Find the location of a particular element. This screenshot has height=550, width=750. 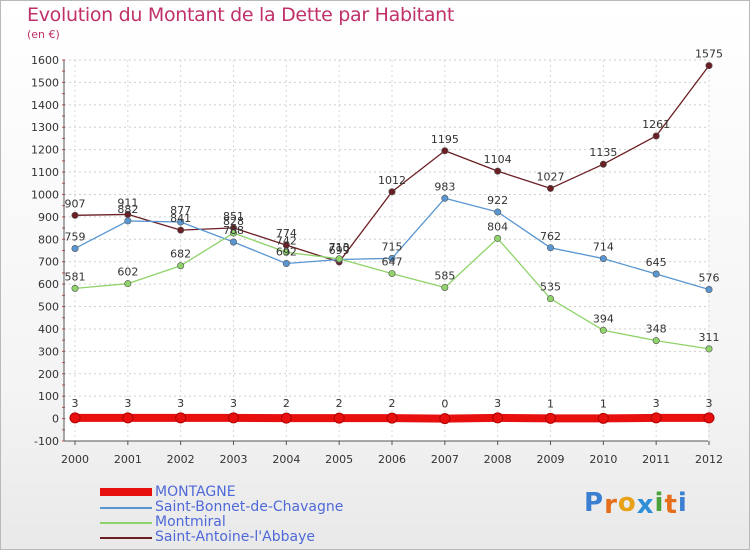

legend-item: Saint-Antoine-l'Abbaye is located at coordinates (248, 537).